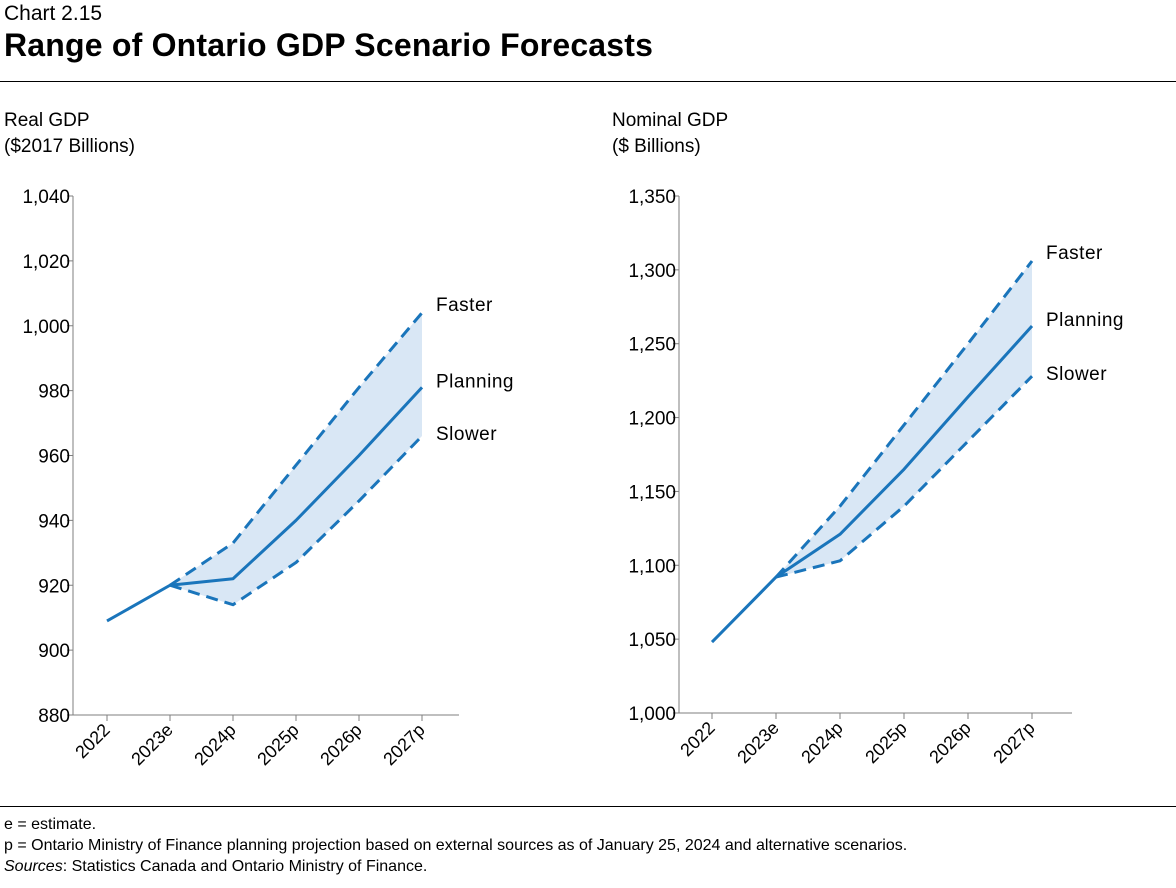 The height and width of the screenshot is (888, 1176). I want to click on nominal-y-tick-label: 1,000, so click(652, 714).